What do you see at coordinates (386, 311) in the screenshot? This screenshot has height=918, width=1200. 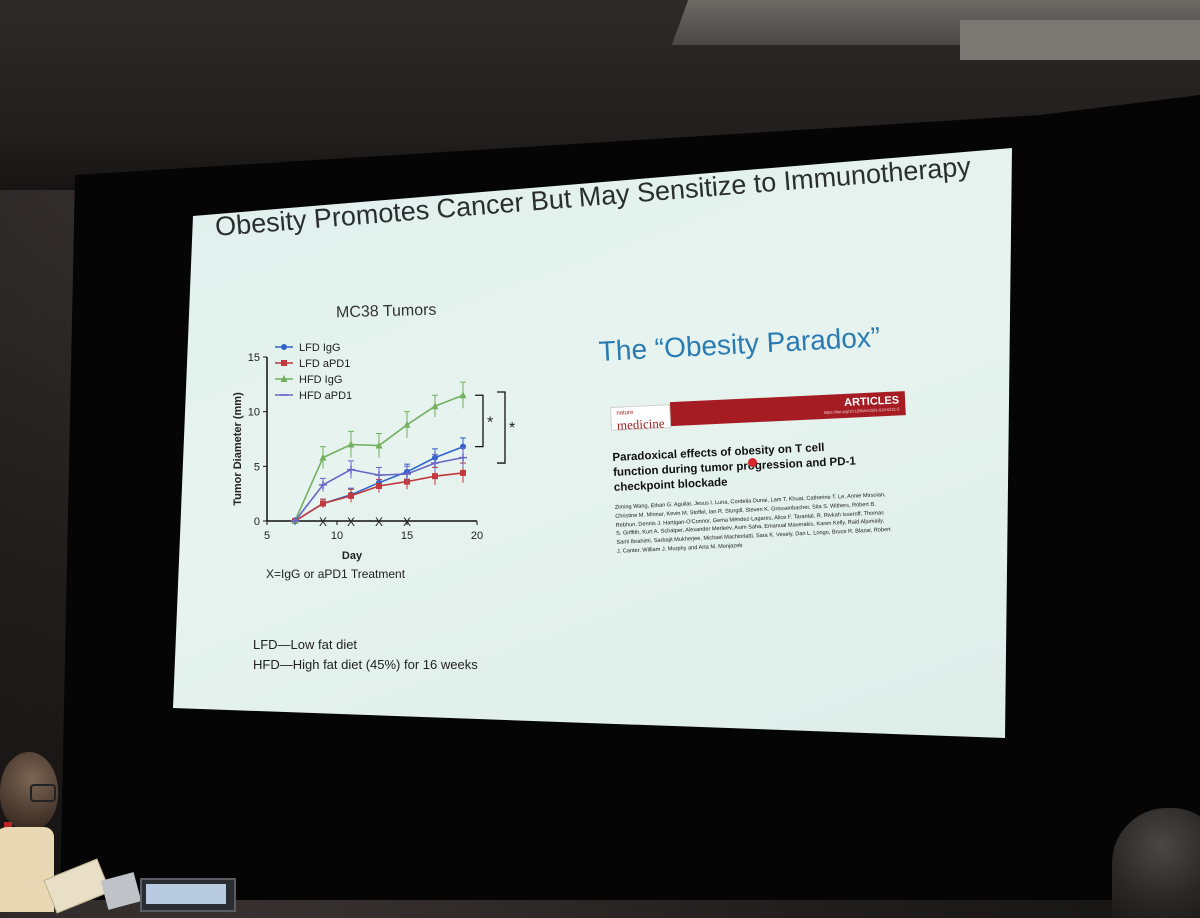 I see `chart-heading: MC38 Tumors` at bounding box center [386, 311].